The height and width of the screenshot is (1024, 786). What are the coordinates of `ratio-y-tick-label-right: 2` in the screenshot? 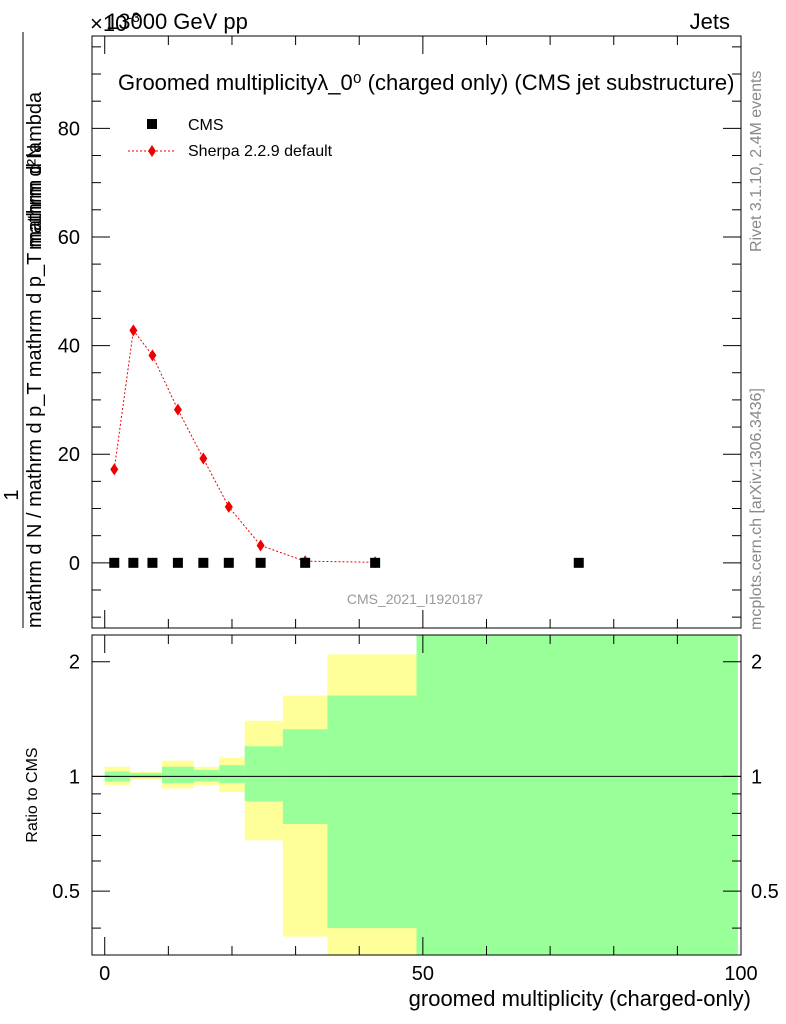 It's located at (756, 663).